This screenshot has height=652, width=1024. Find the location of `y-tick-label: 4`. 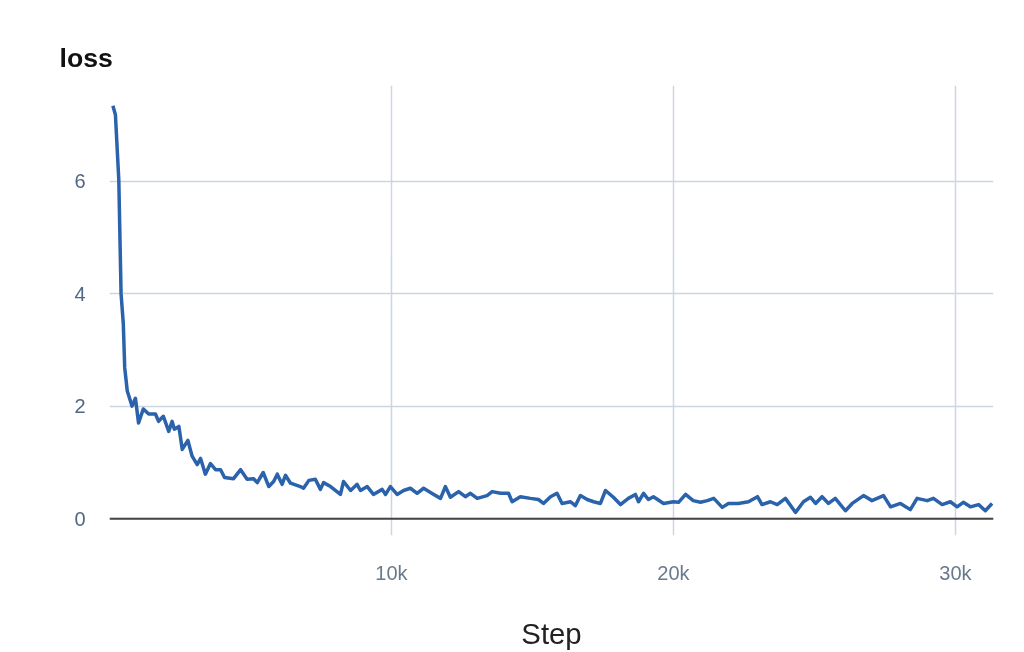

y-tick-label: 4 is located at coordinates (80, 293).